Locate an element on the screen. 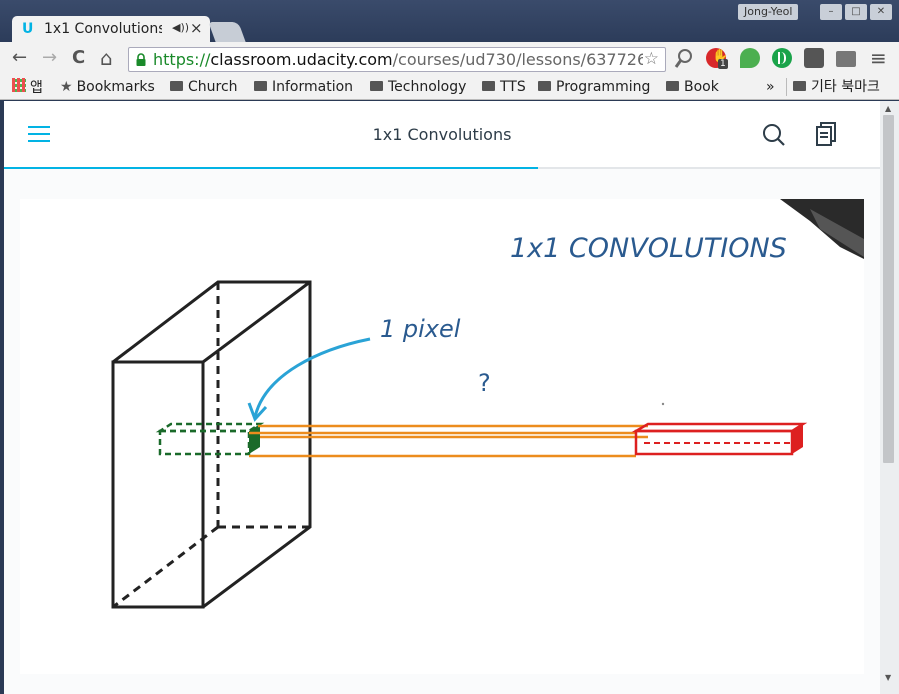 This screenshot has width=899, height=694. bookmark-technology: Technology is located at coordinates (418, 87).